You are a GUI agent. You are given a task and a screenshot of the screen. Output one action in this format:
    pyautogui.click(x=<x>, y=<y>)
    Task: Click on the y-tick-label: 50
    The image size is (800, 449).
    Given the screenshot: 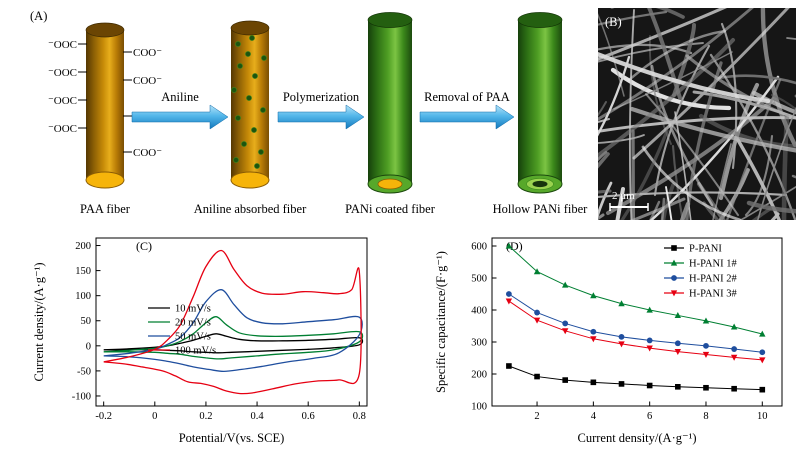 What is the action you would take?
    pyautogui.click(x=86, y=321)
    